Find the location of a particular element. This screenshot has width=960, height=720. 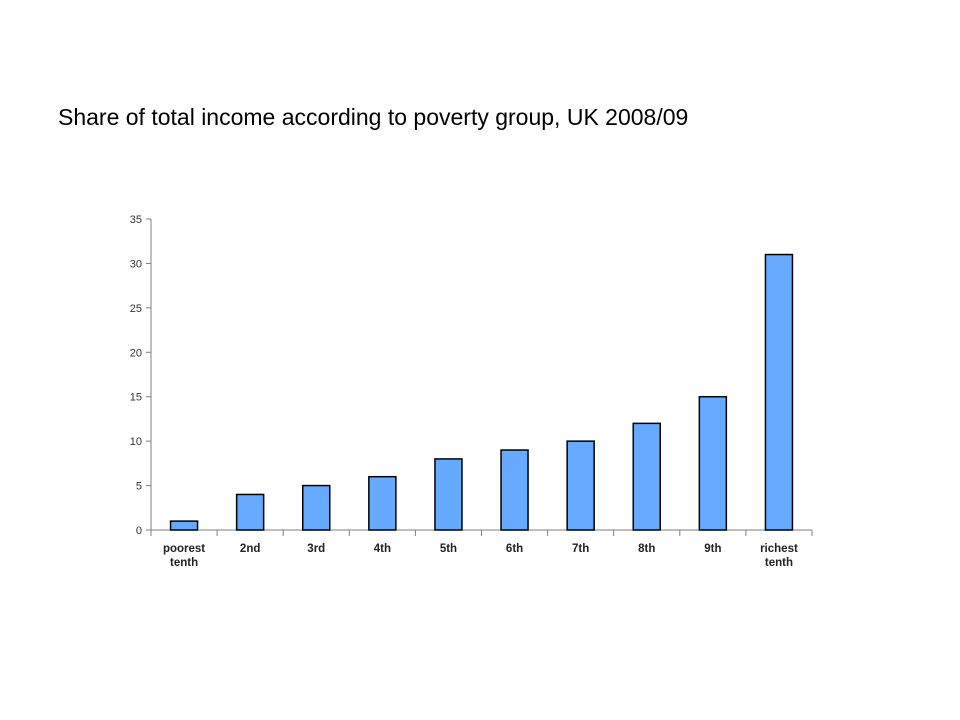

y-tick-label: 10 is located at coordinates (136, 442).